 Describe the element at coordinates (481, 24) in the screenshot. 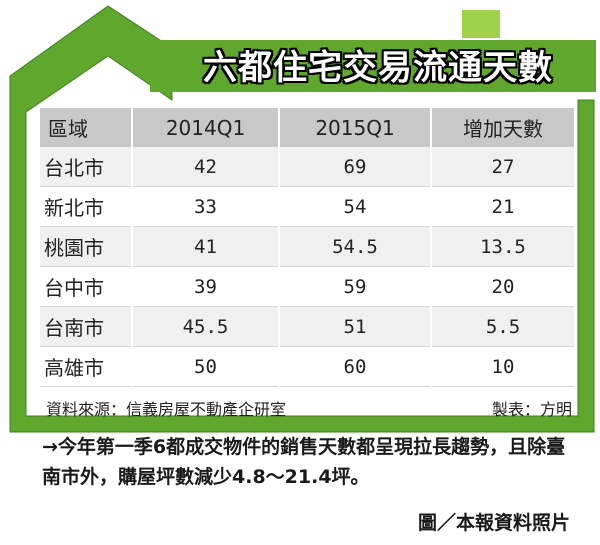

I see `chimney` at that location.